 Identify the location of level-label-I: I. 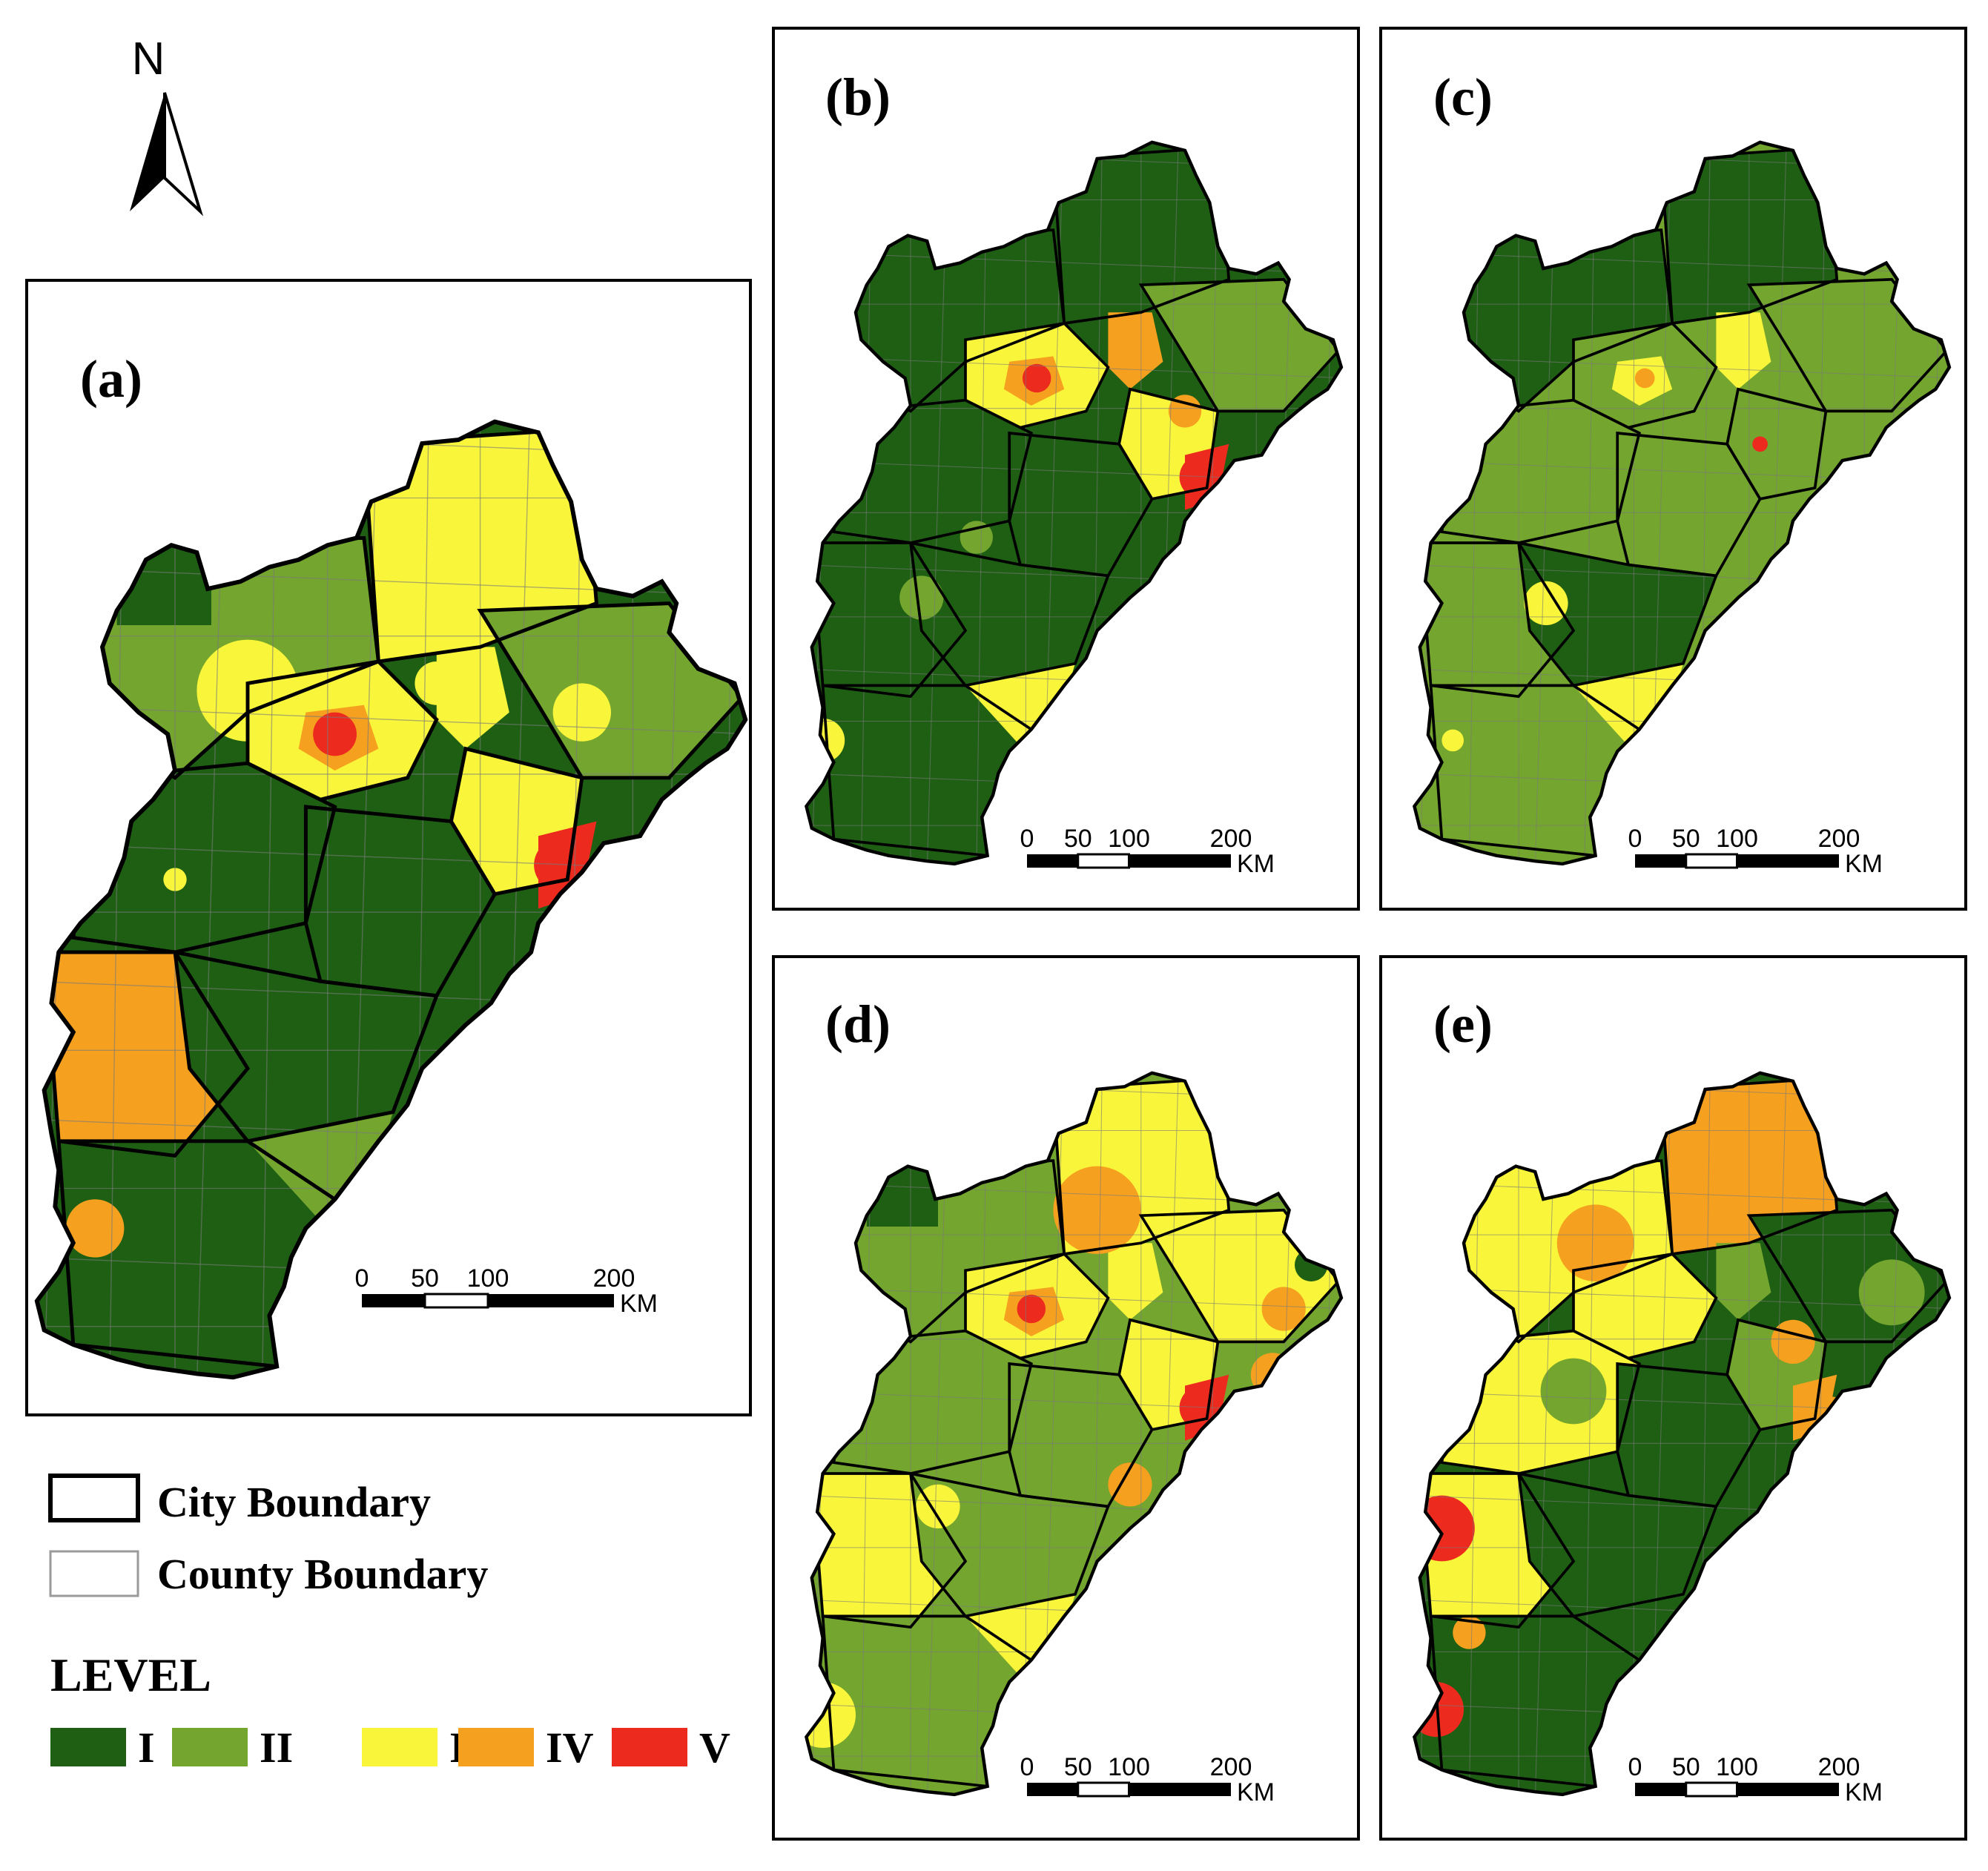
(147, 1748).